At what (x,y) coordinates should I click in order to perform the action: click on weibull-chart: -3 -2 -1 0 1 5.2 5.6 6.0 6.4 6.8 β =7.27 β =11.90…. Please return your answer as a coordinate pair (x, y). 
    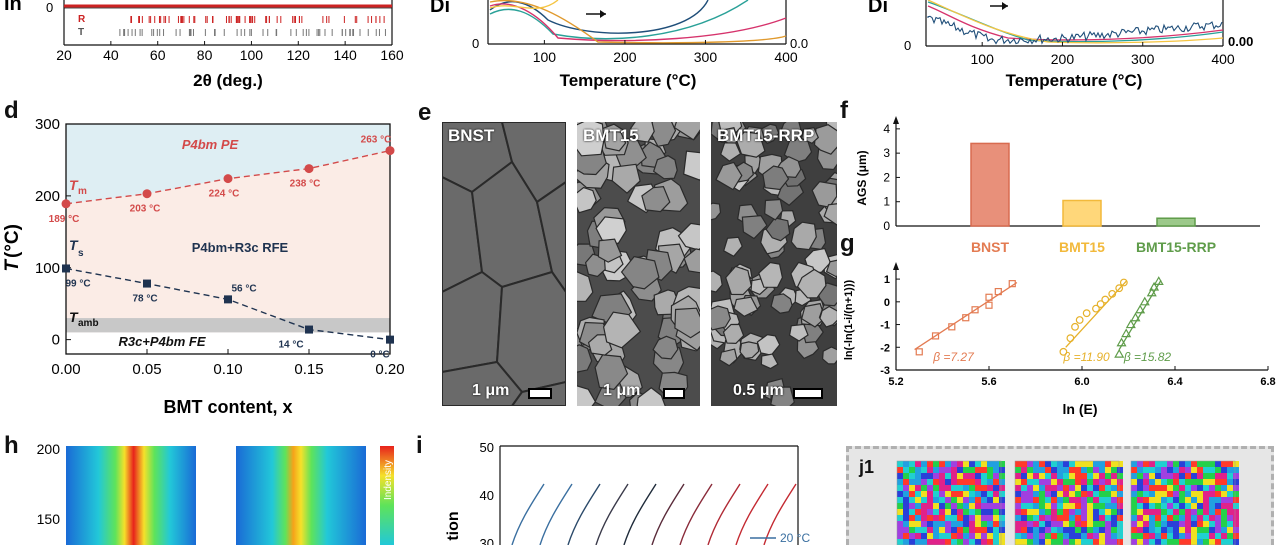
    Looking at the image, I should click on (1059, 339).